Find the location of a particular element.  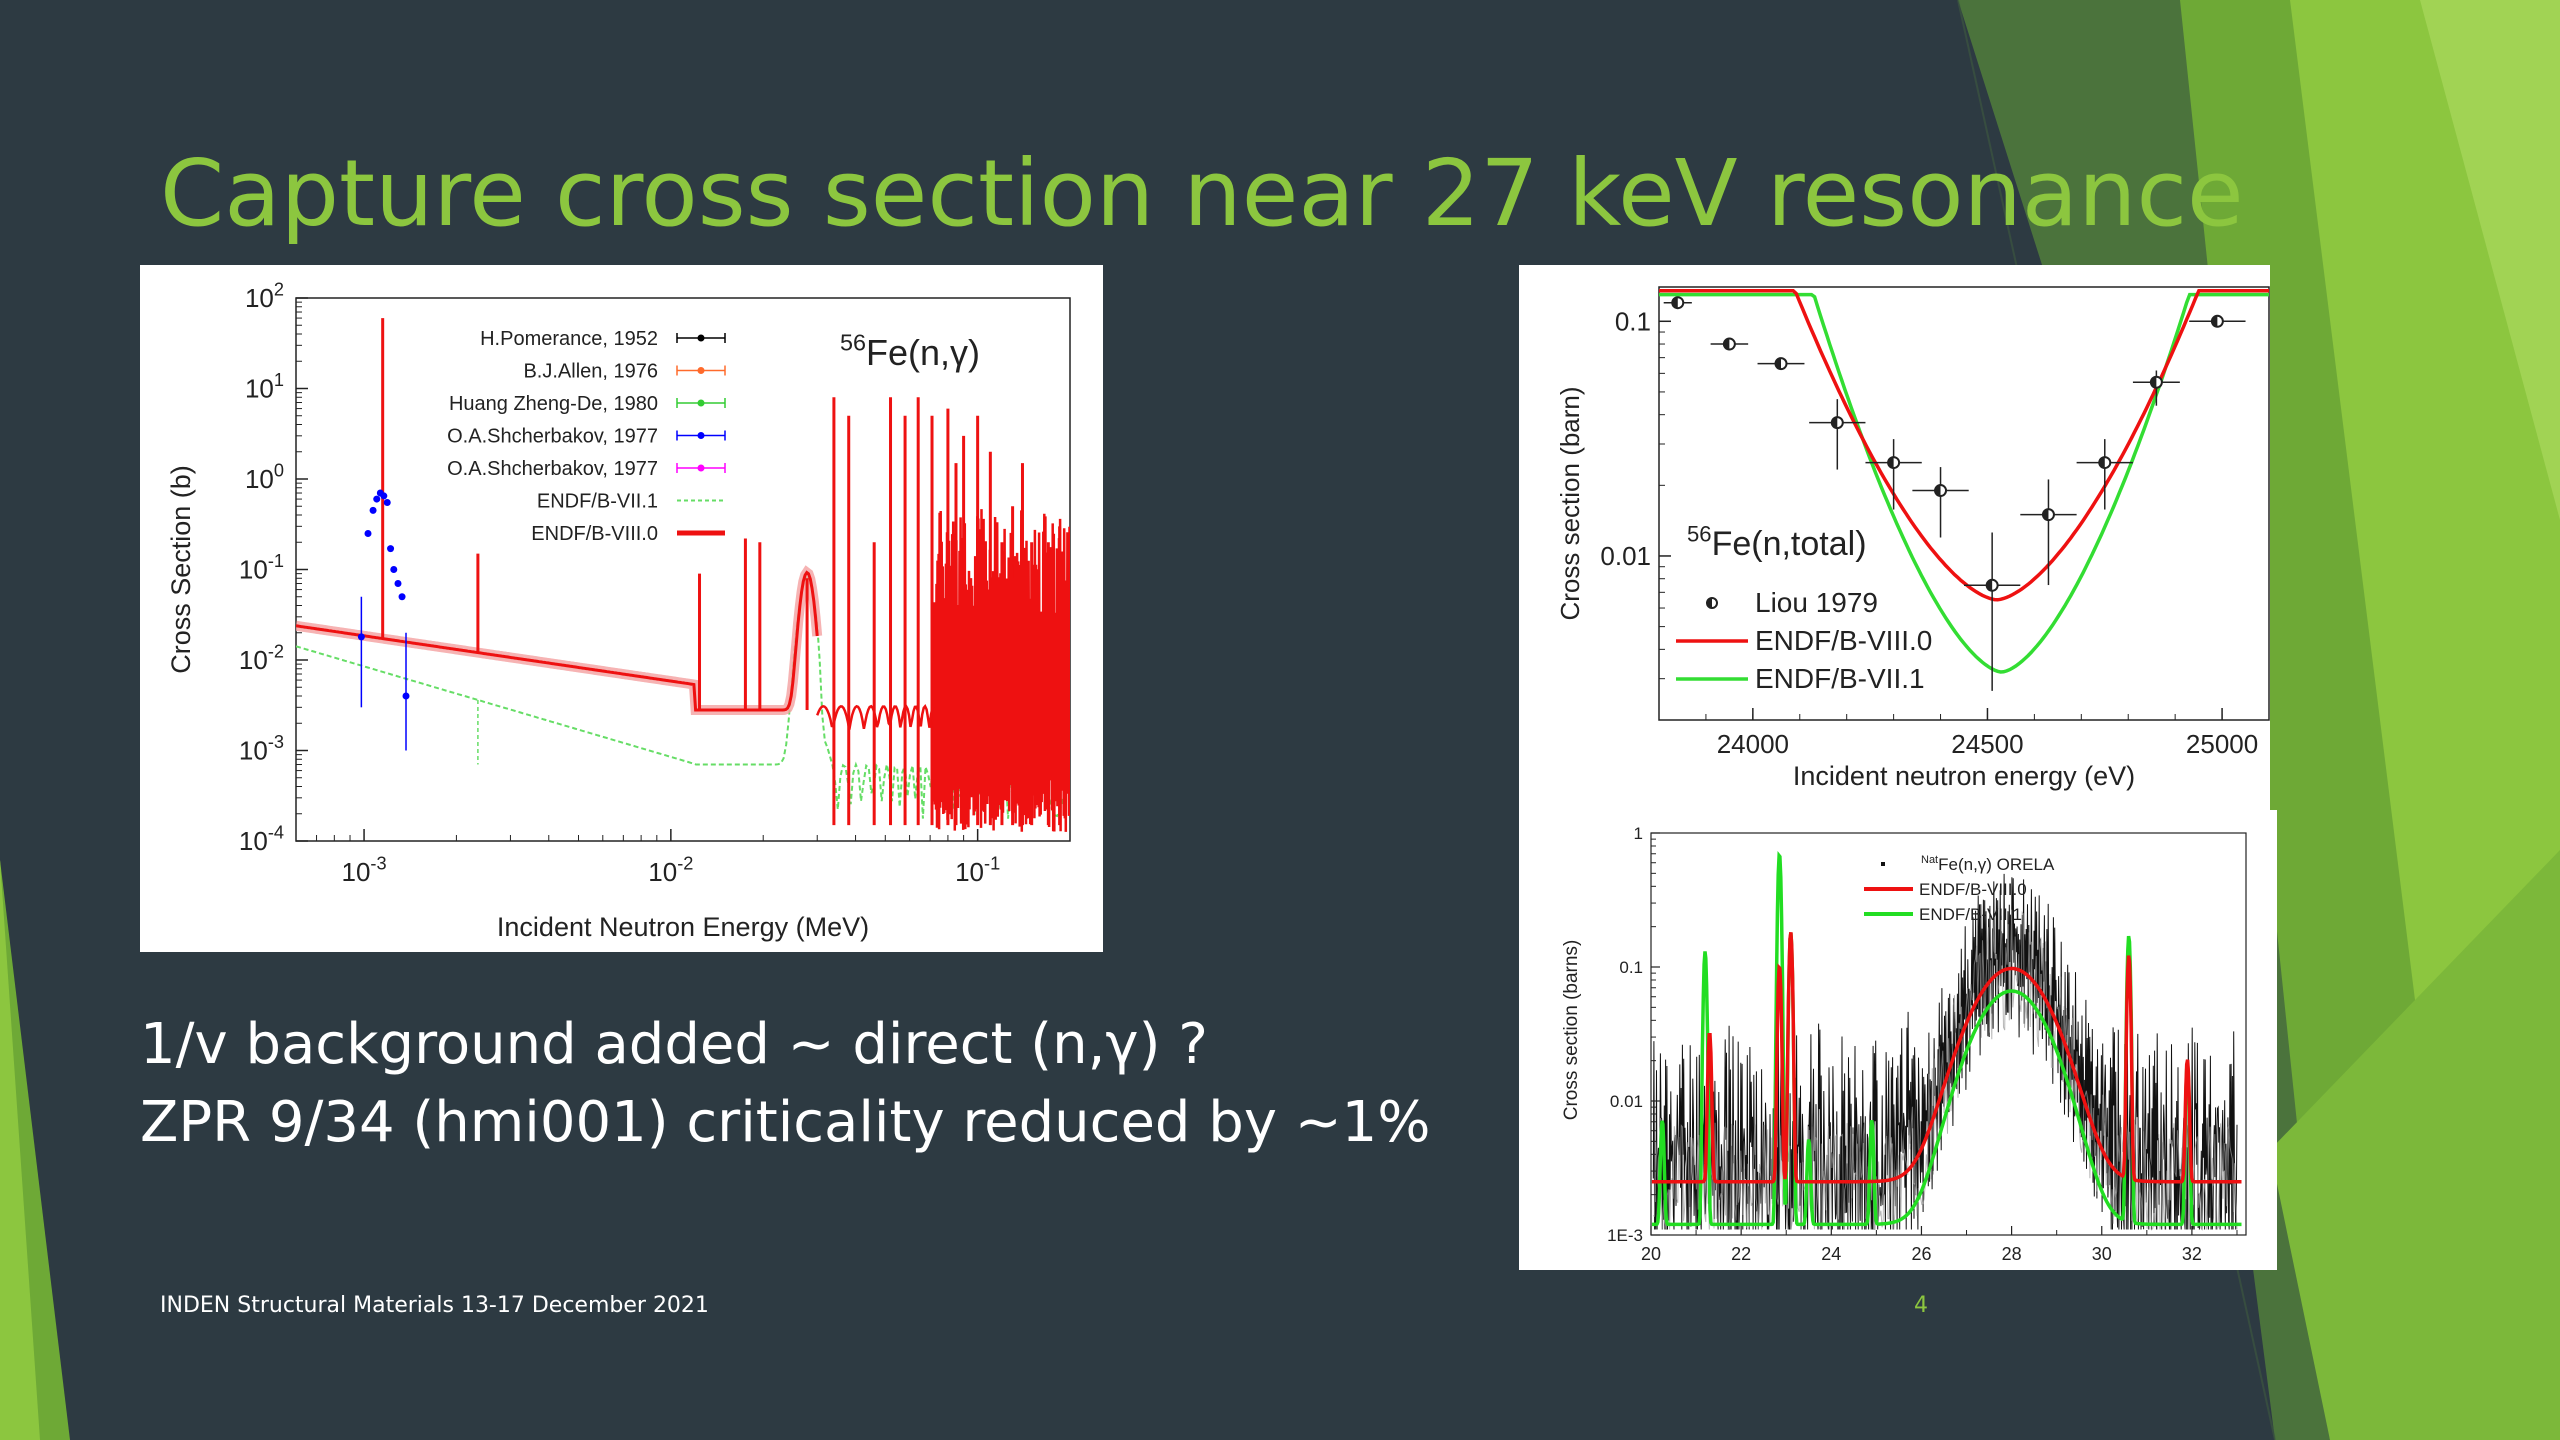

x-tick-label: 24000 is located at coordinates (1753, 744).